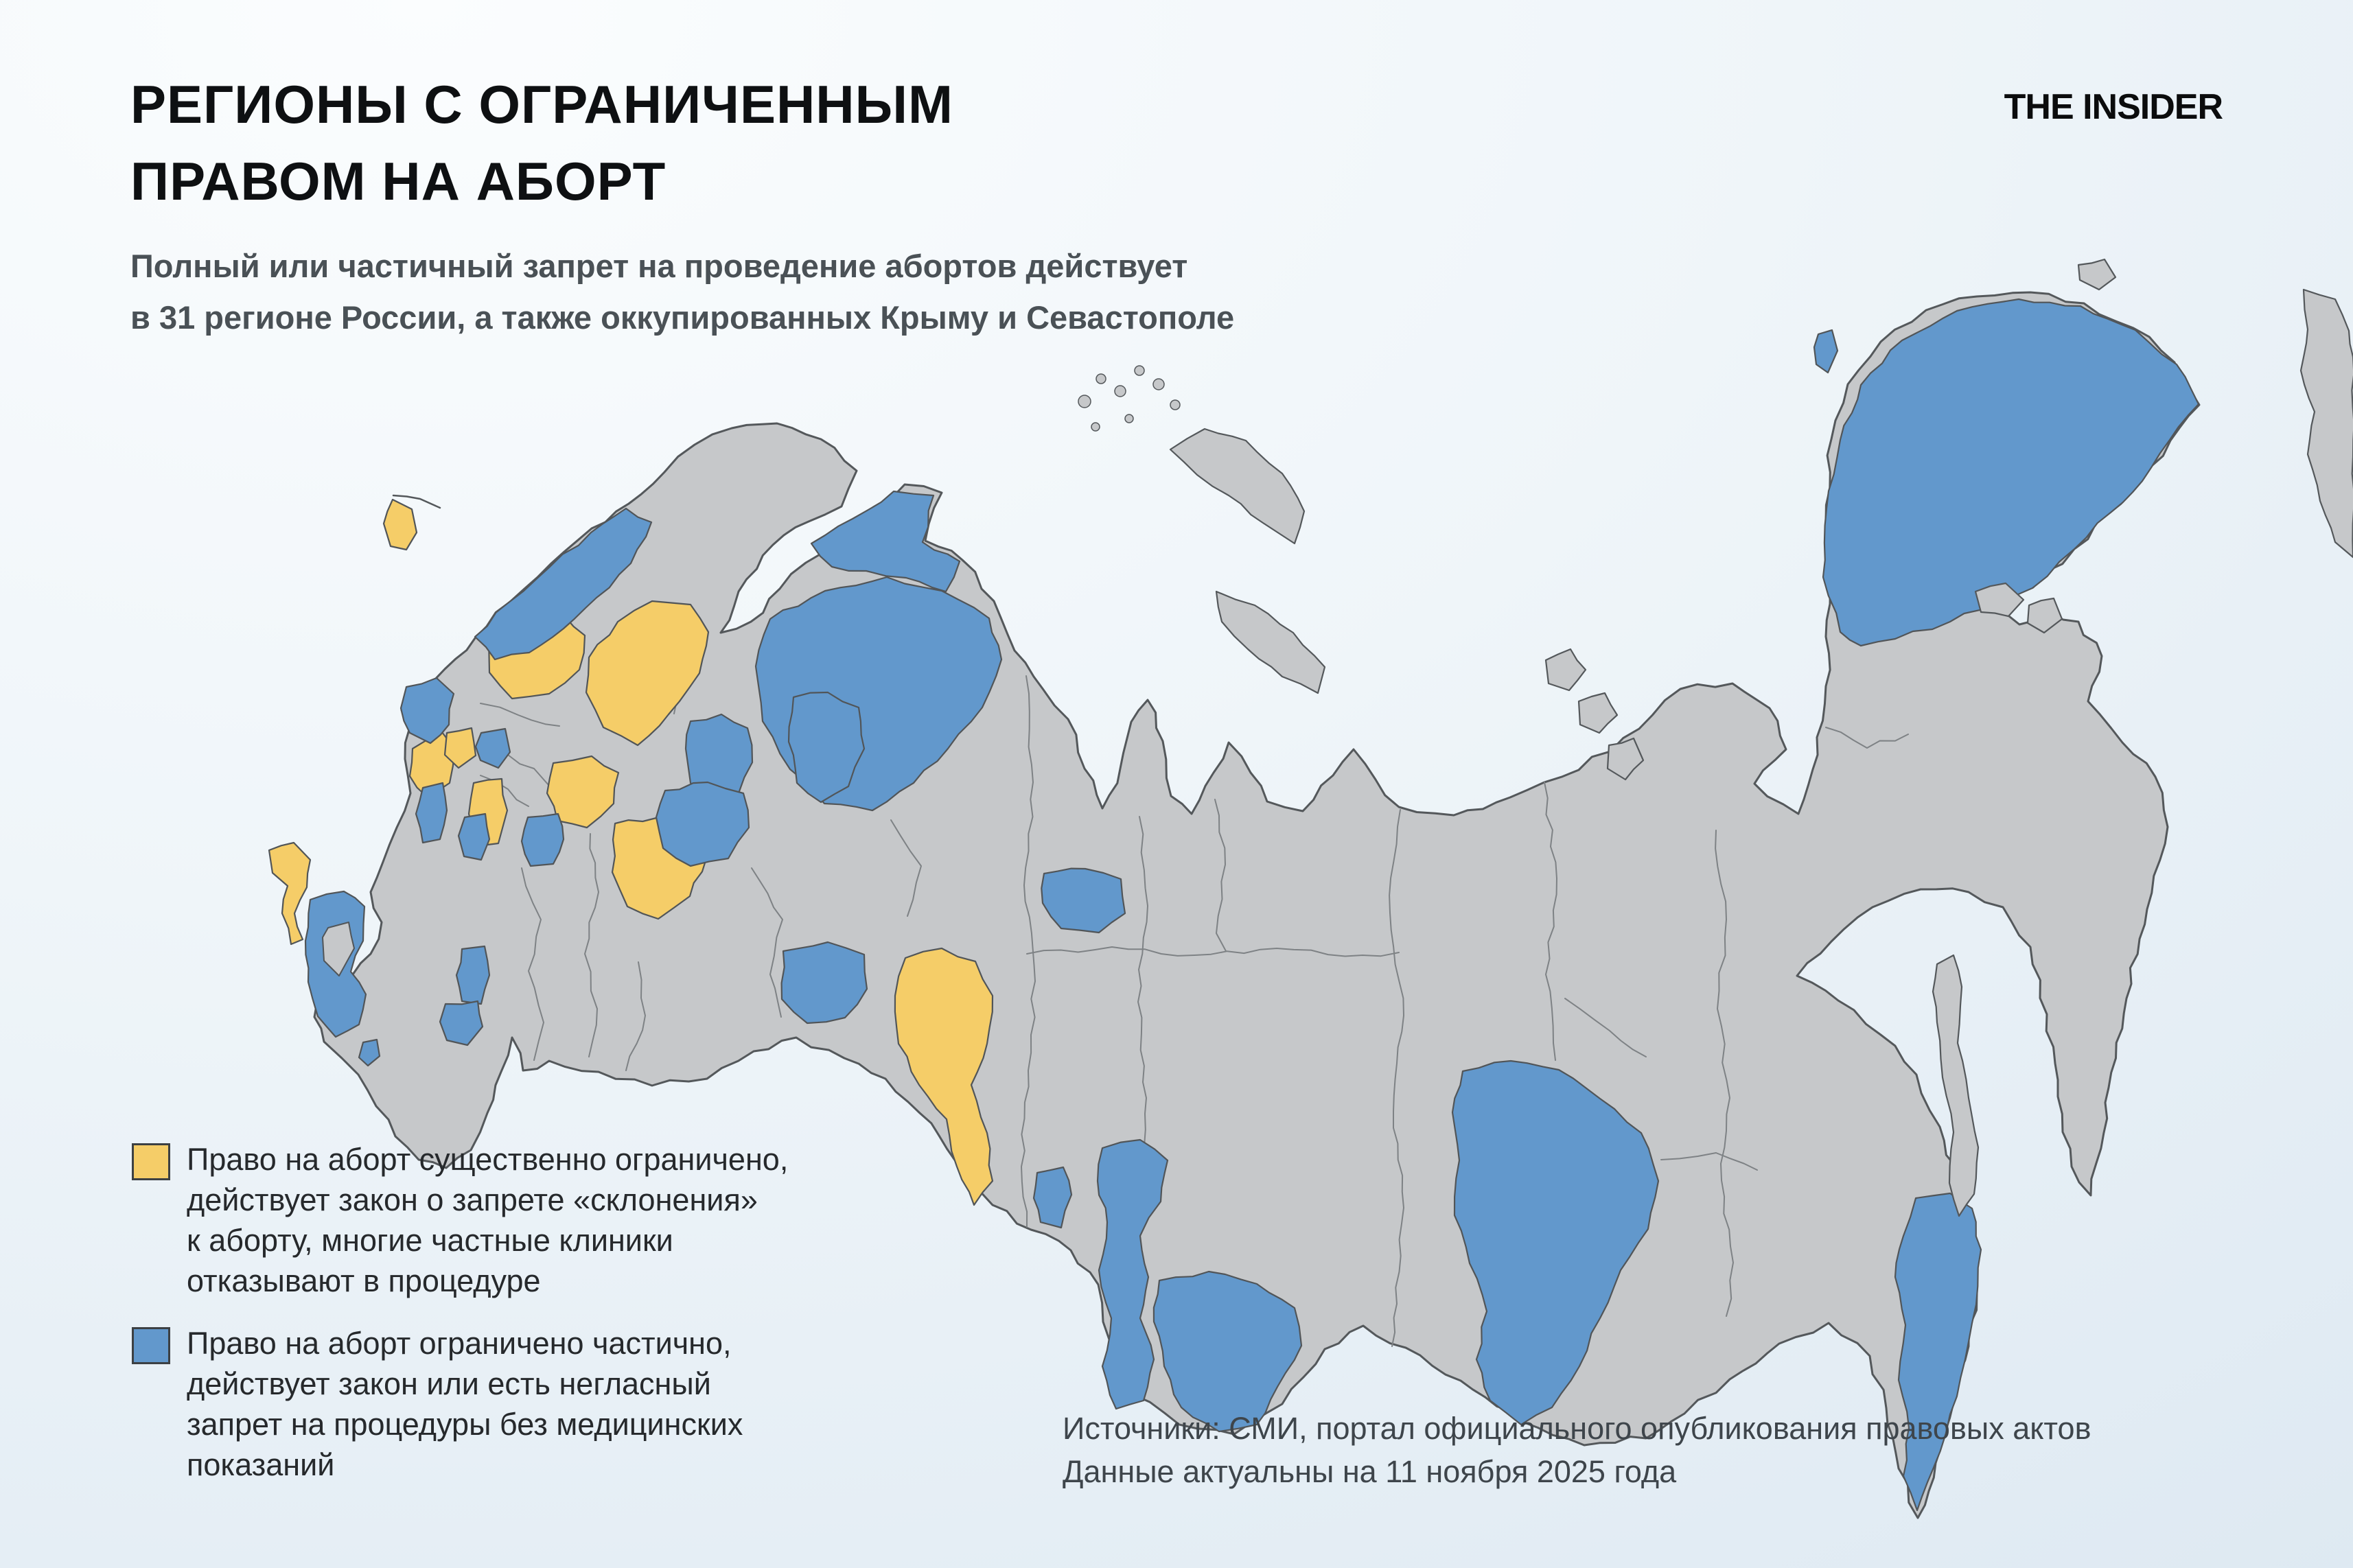  What do you see at coordinates (338, 949) in the screenshot?
I see `azov-inner-land` at bounding box center [338, 949].